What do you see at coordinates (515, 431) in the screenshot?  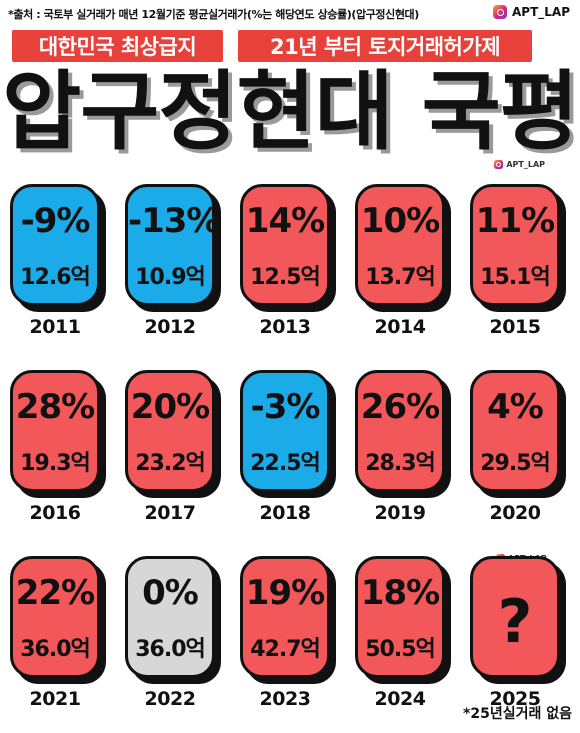 I see `year-card: 4% 29.5억` at bounding box center [515, 431].